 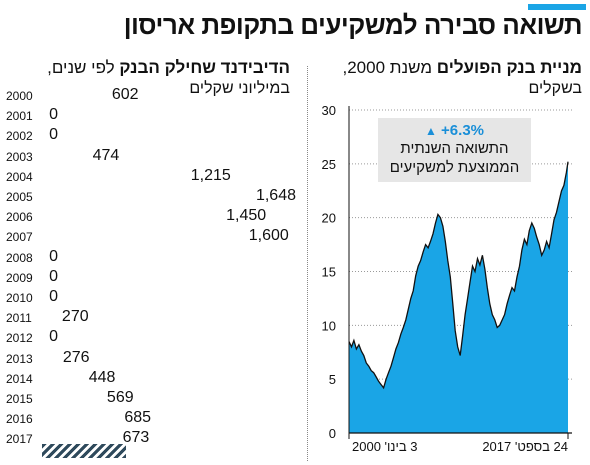 What do you see at coordinates (19, 176) in the screenshot?
I see `year-label: 2004` at bounding box center [19, 176].